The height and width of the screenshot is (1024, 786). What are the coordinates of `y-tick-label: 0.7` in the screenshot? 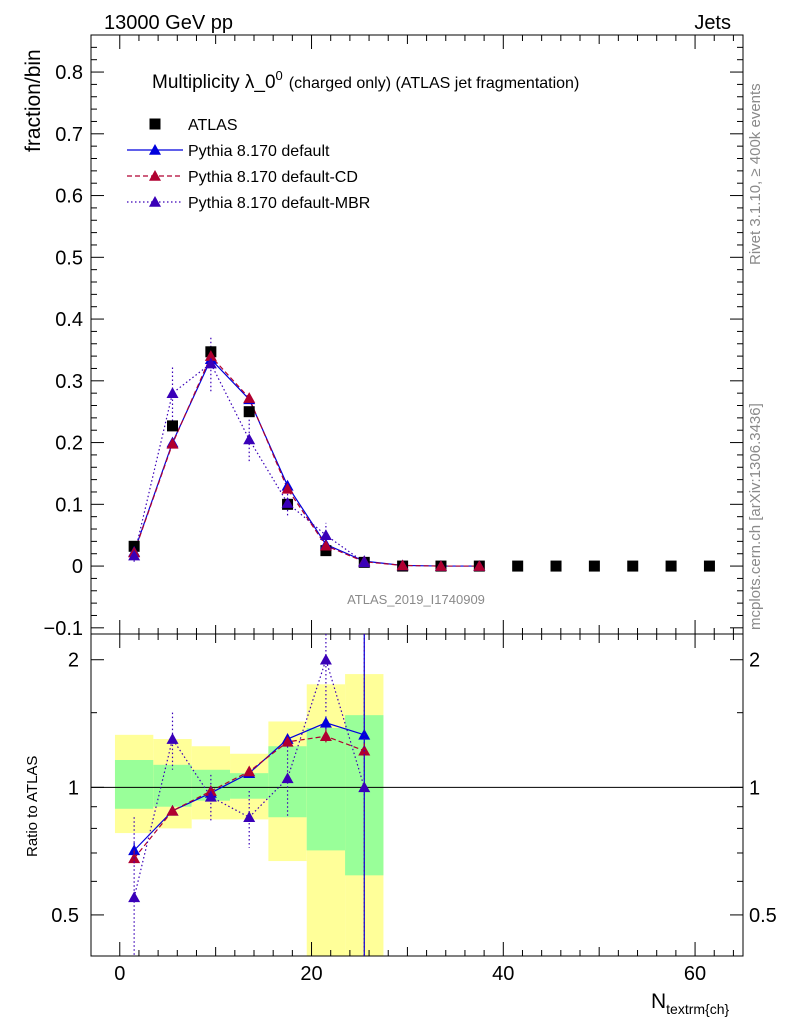 It's located at (69, 135).